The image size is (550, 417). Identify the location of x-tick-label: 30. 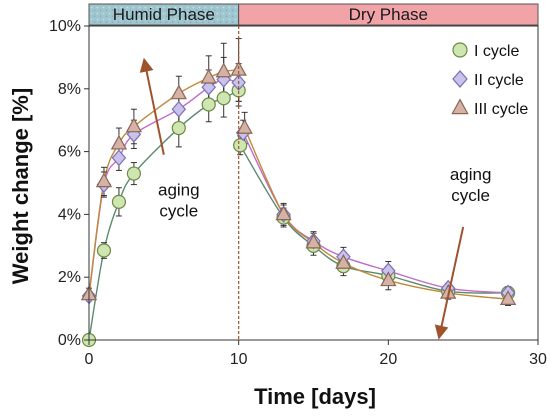
(538, 359).